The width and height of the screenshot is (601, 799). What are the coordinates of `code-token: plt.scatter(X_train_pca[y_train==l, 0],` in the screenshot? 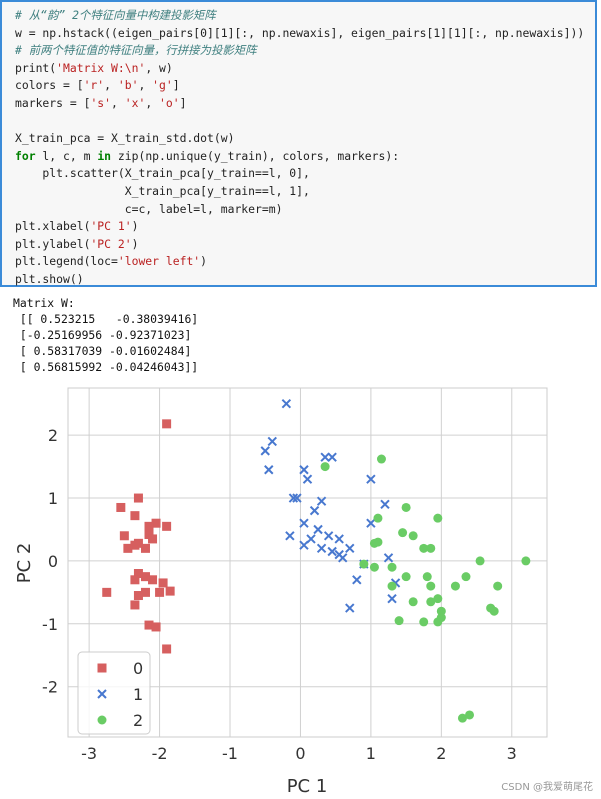 It's located at (162, 173).